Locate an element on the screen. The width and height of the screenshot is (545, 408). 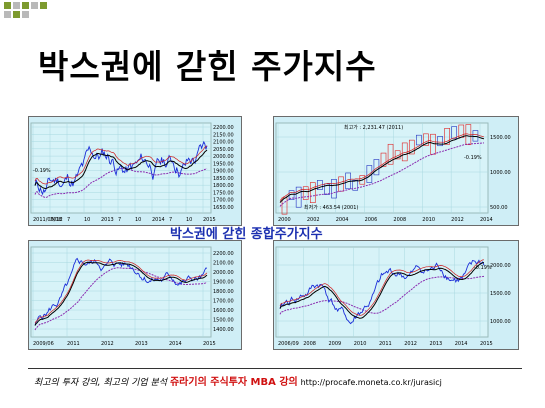
footer-divider is located at coordinates (275, 368).